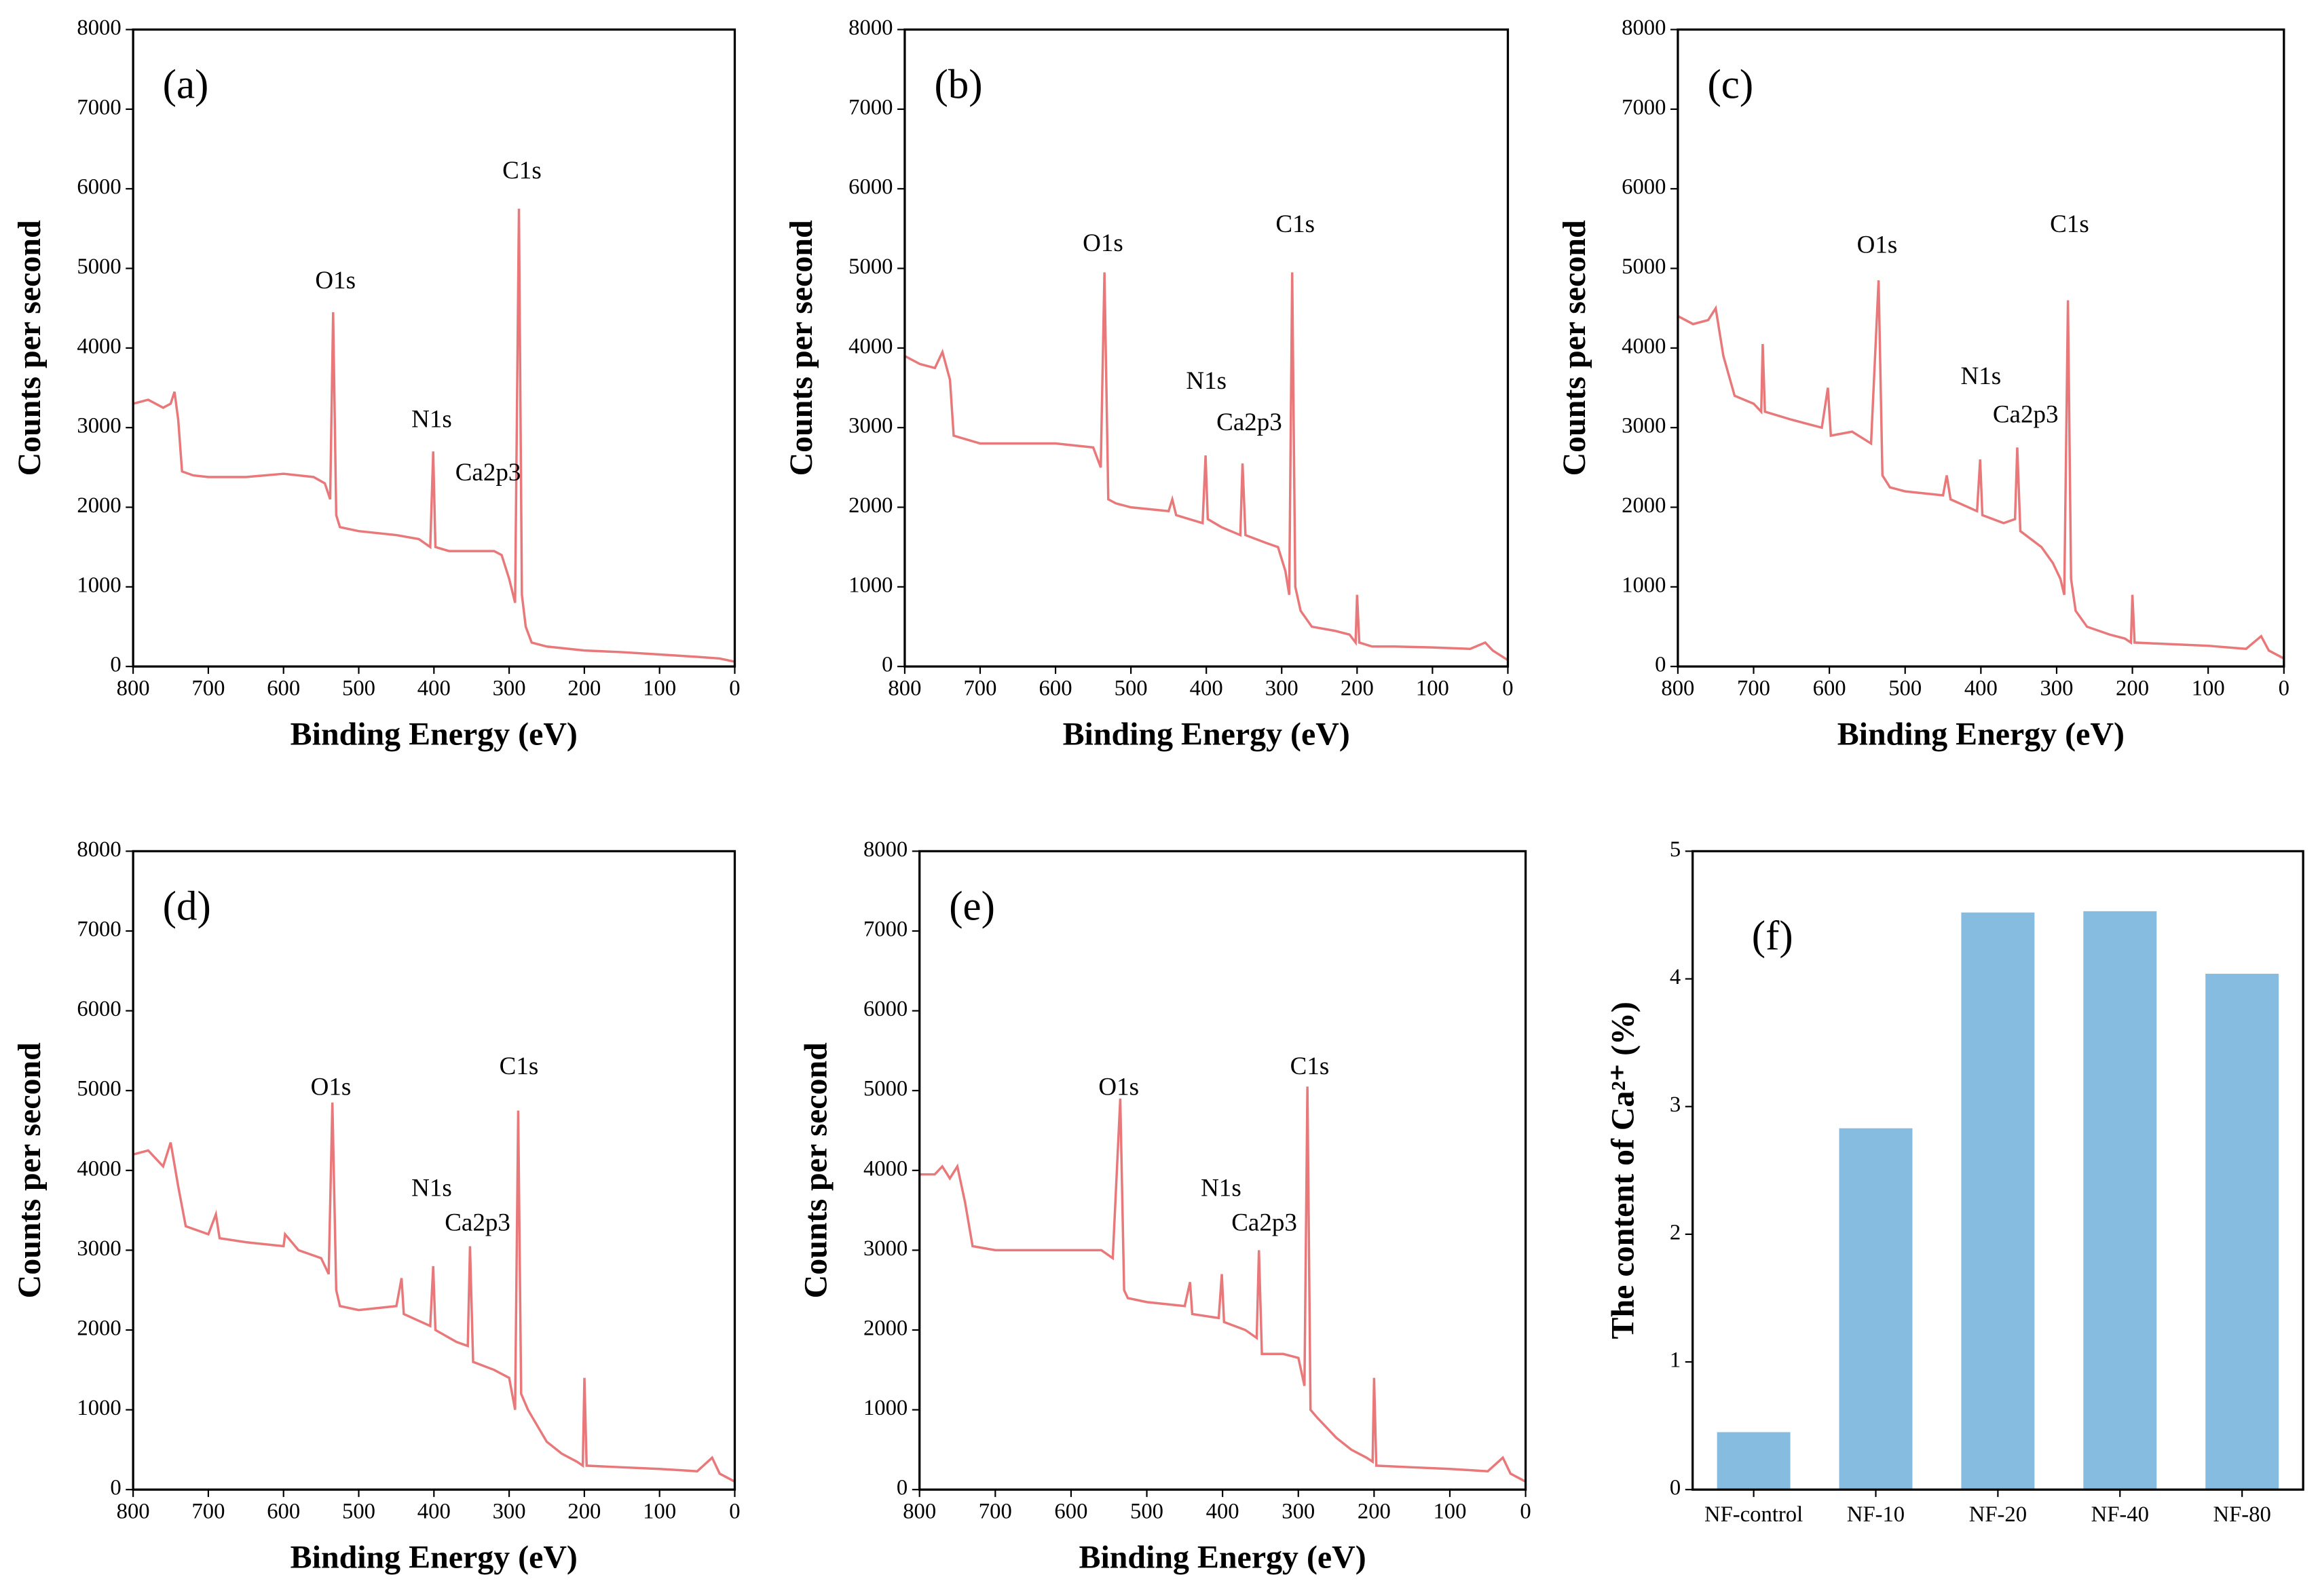 Image resolution: width=2318 pixels, height=1596 pixels. Describe the element at coordinates (186, 85) in the screenshot. I see `panel-label: (a)` at that location.